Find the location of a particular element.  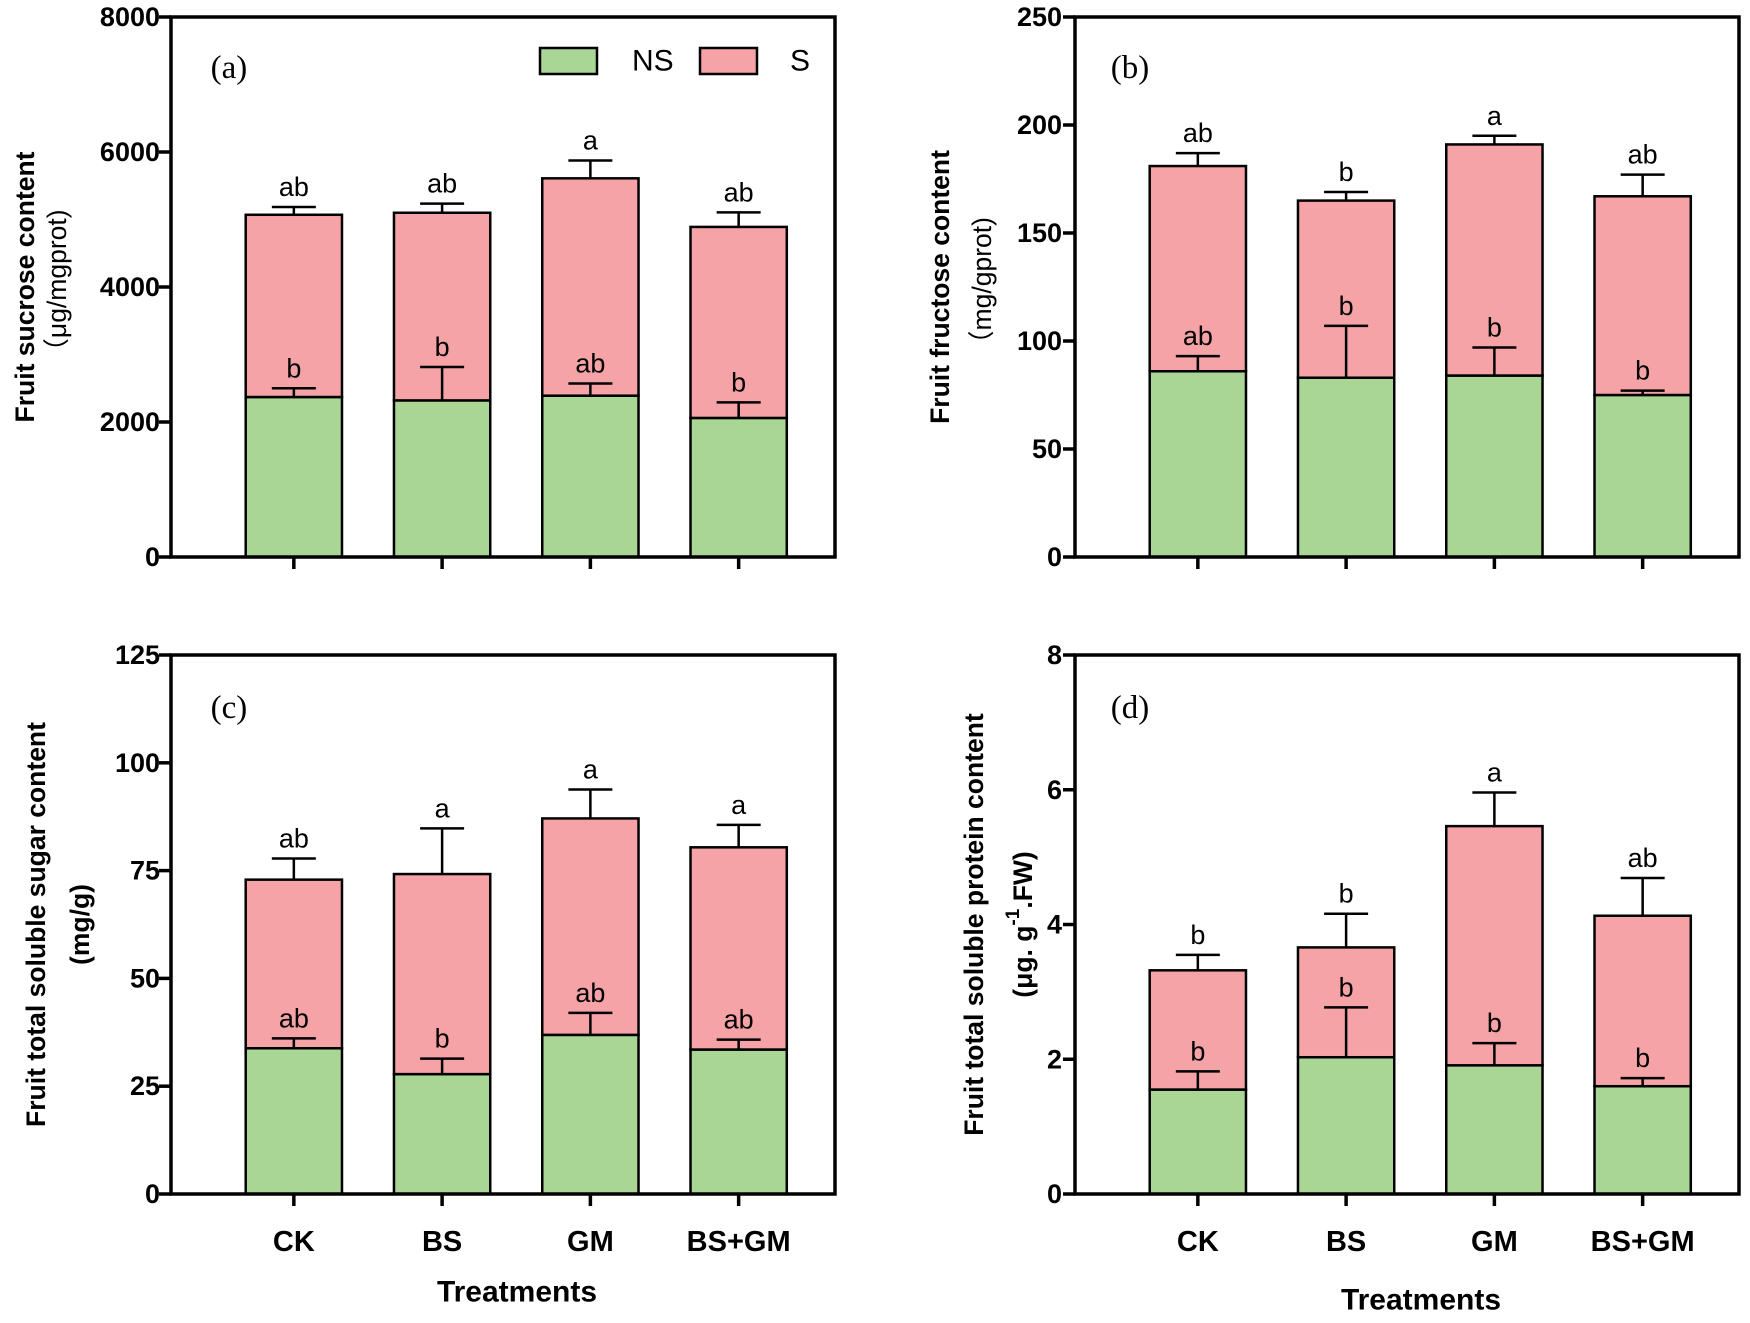

legend-label-s: S is located at coordinates (800, 61).